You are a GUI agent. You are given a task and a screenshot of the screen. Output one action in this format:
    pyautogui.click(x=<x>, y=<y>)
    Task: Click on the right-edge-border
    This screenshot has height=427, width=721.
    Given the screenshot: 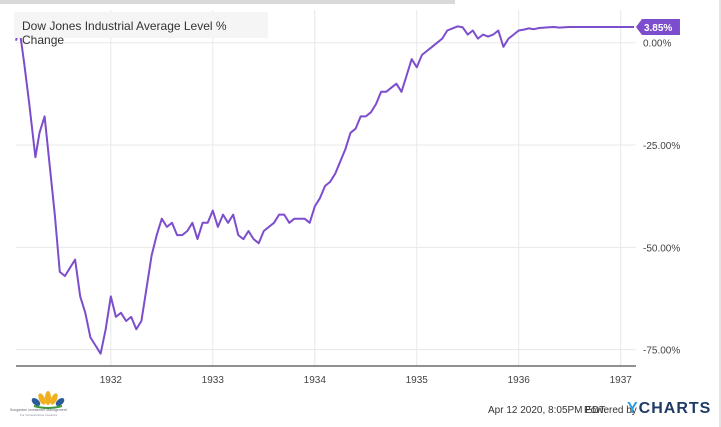 What is the action you would take?
    pyautogui.click(x=720, y=213)
    